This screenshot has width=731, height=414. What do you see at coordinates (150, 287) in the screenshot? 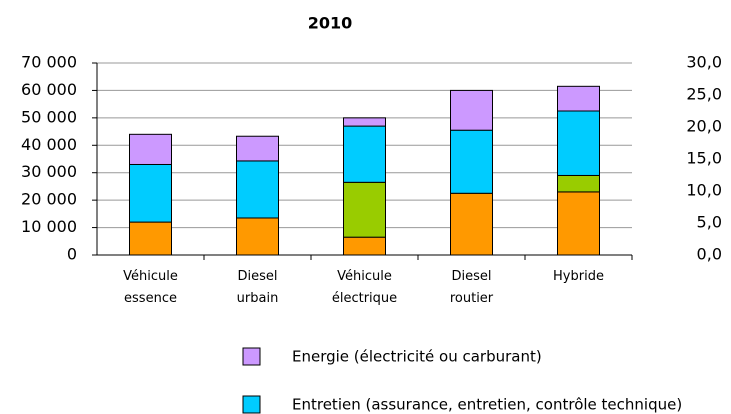
I see `x-tick-label: Véhicule essence` at bounding box center [150, 287].